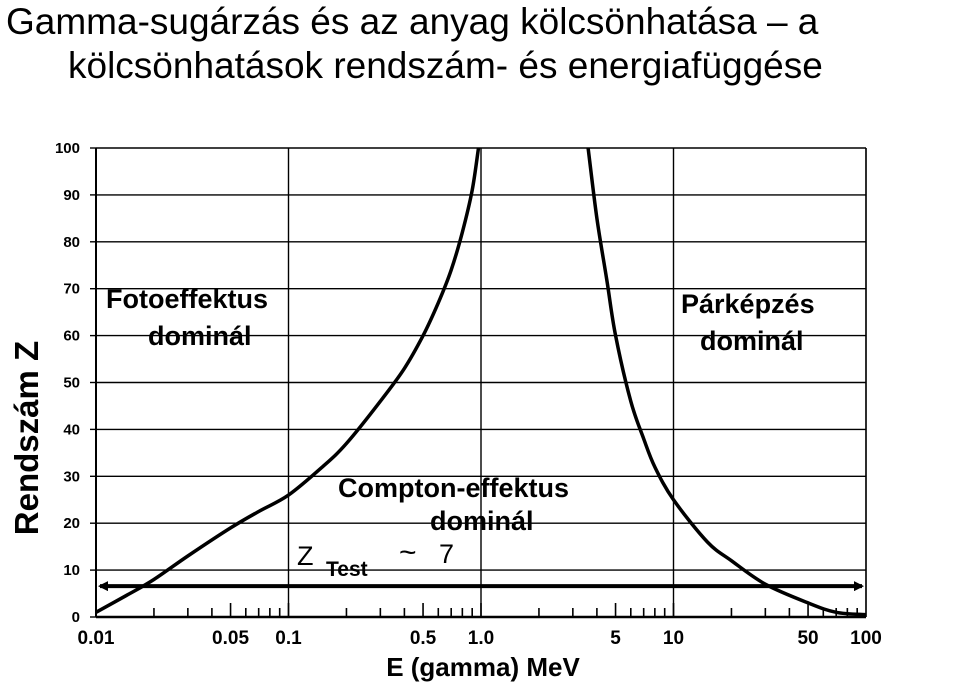 Image resolution: width=960 pixels, height=687 pixels. What do you see at coordinates (187, 317) in the screenshot?
I see `region-photoeffect: Fotoeffektus dominál` at bounding box center [187, 317].